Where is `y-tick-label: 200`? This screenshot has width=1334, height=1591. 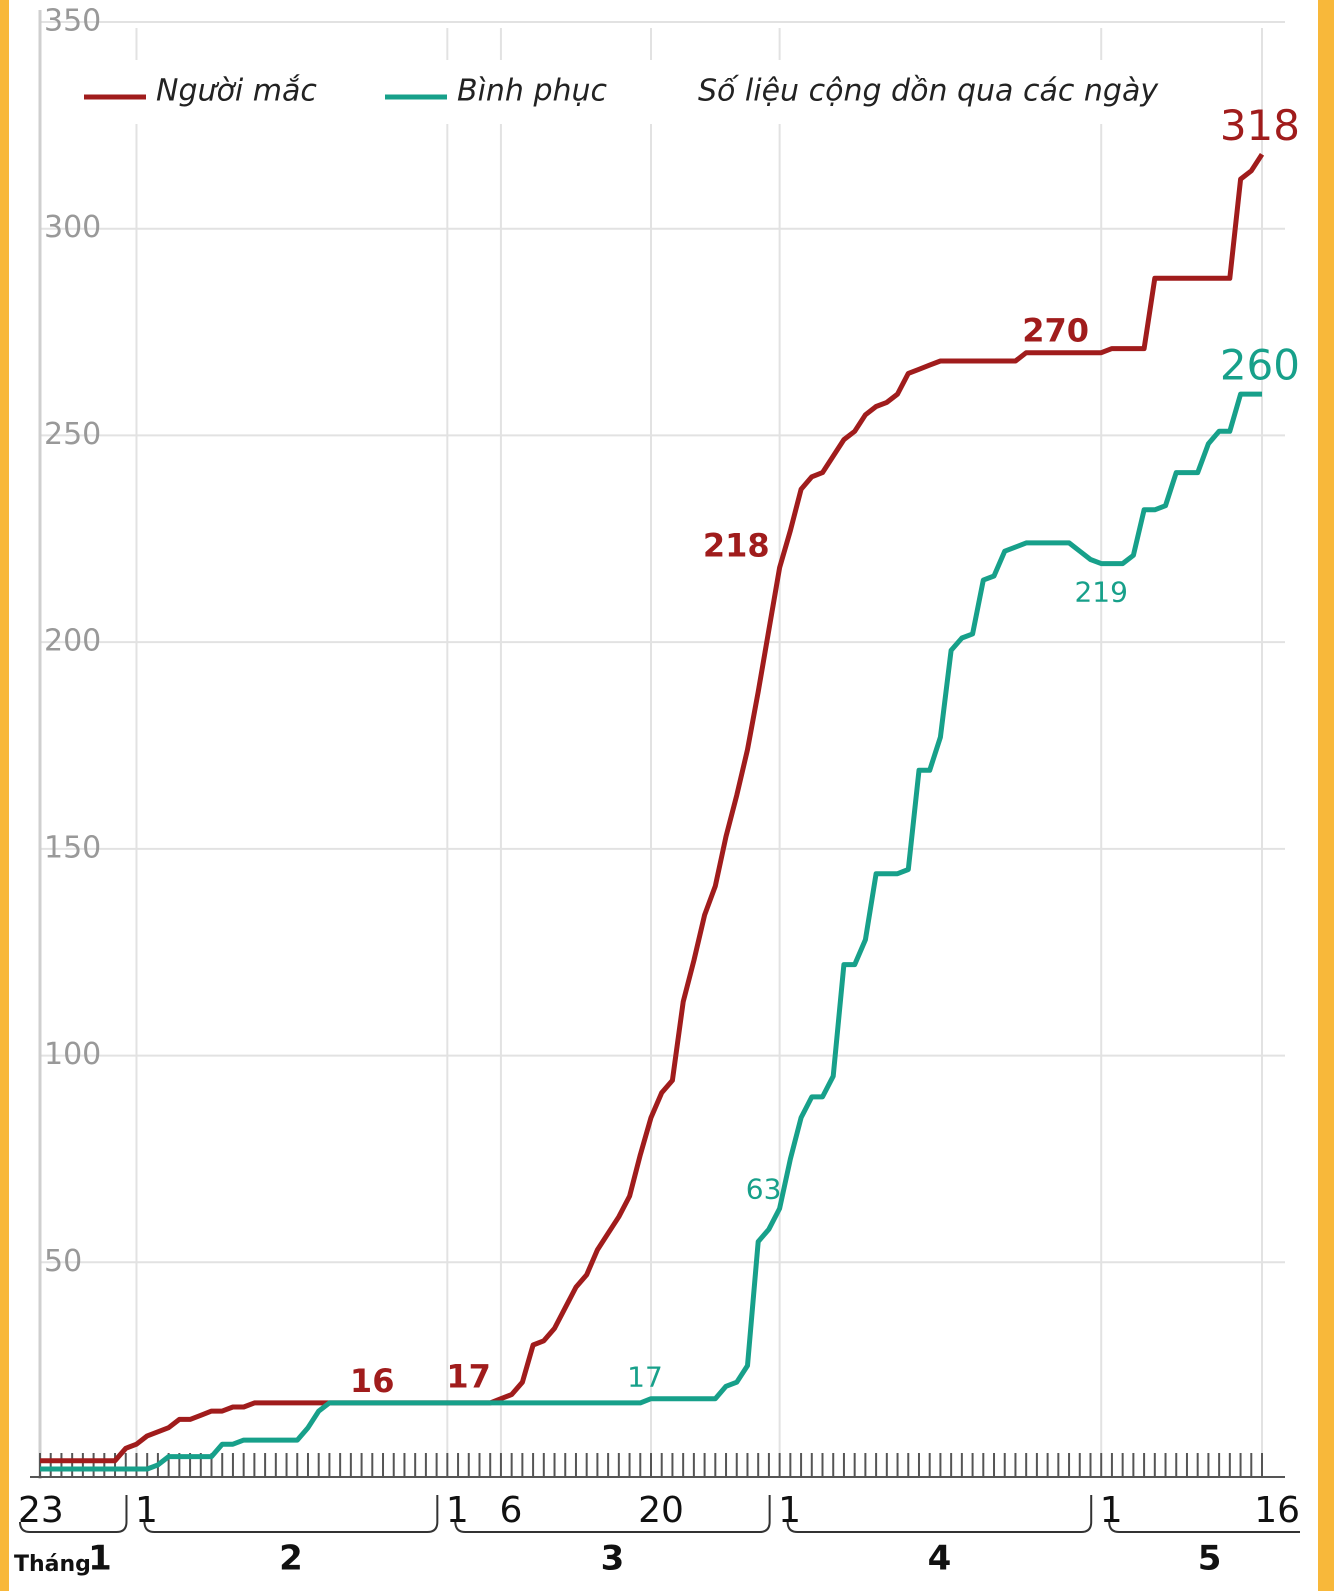 y-tick-label: 200 is located at coordinates (72, 641).